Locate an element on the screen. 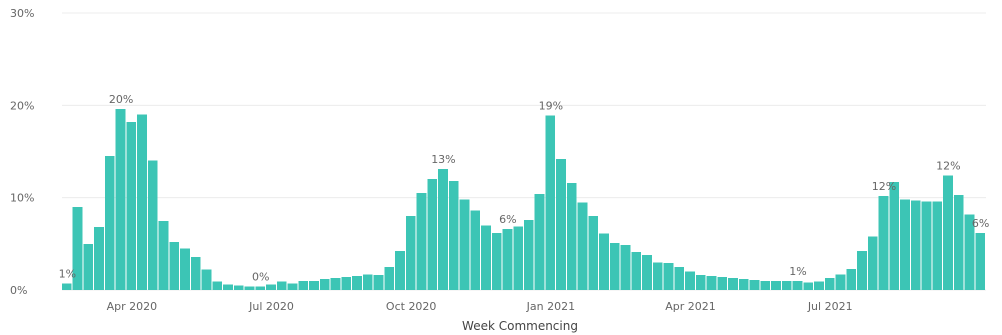  y-axis-ticks: 0% 10% 20% 30% is located at coordinates (22, 152).